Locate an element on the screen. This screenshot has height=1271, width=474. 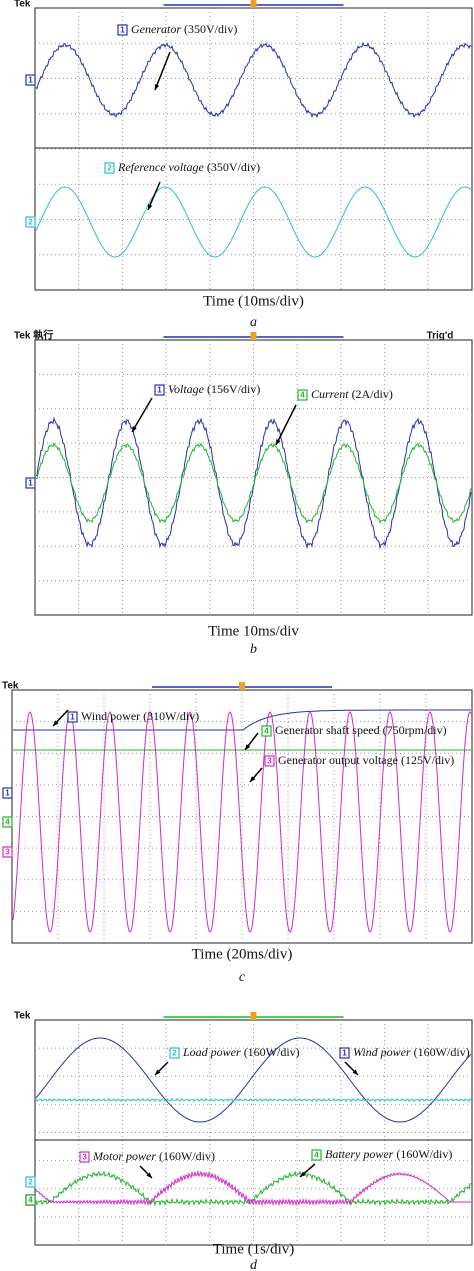
annotation-name: Generator output voltage (125V/div) is located at coordinates (366, 760).